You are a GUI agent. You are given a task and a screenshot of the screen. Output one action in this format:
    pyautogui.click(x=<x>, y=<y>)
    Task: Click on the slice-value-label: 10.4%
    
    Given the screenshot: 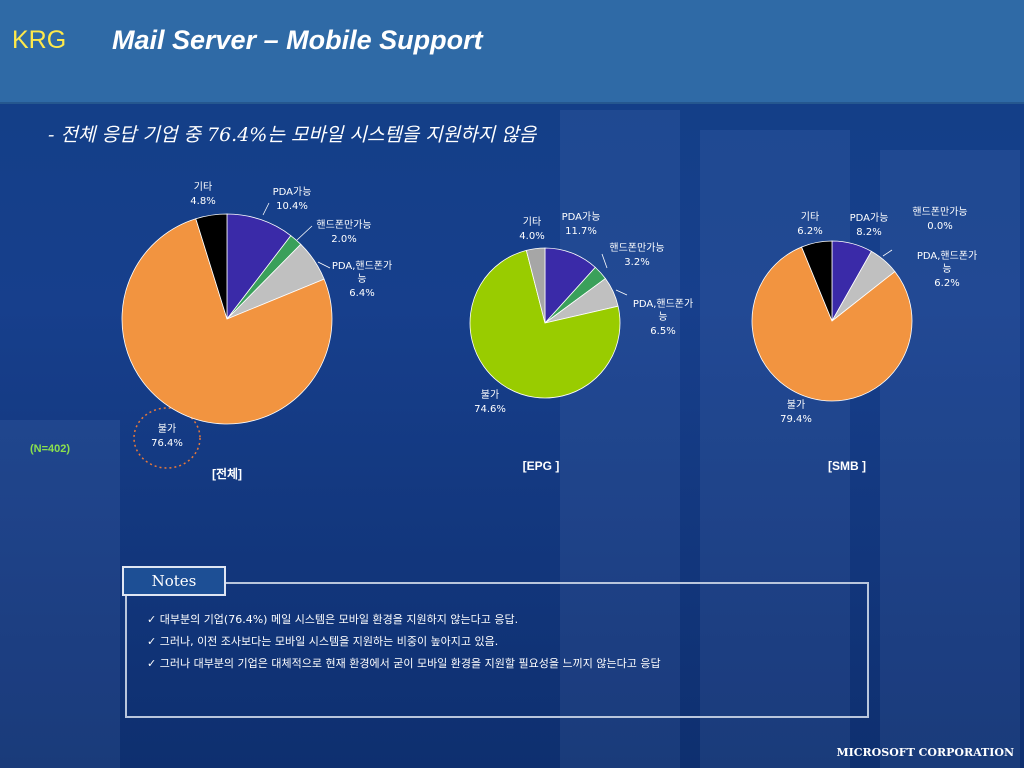 What is the action you would take?
    pyautogui.click(x=292, y=206)
    